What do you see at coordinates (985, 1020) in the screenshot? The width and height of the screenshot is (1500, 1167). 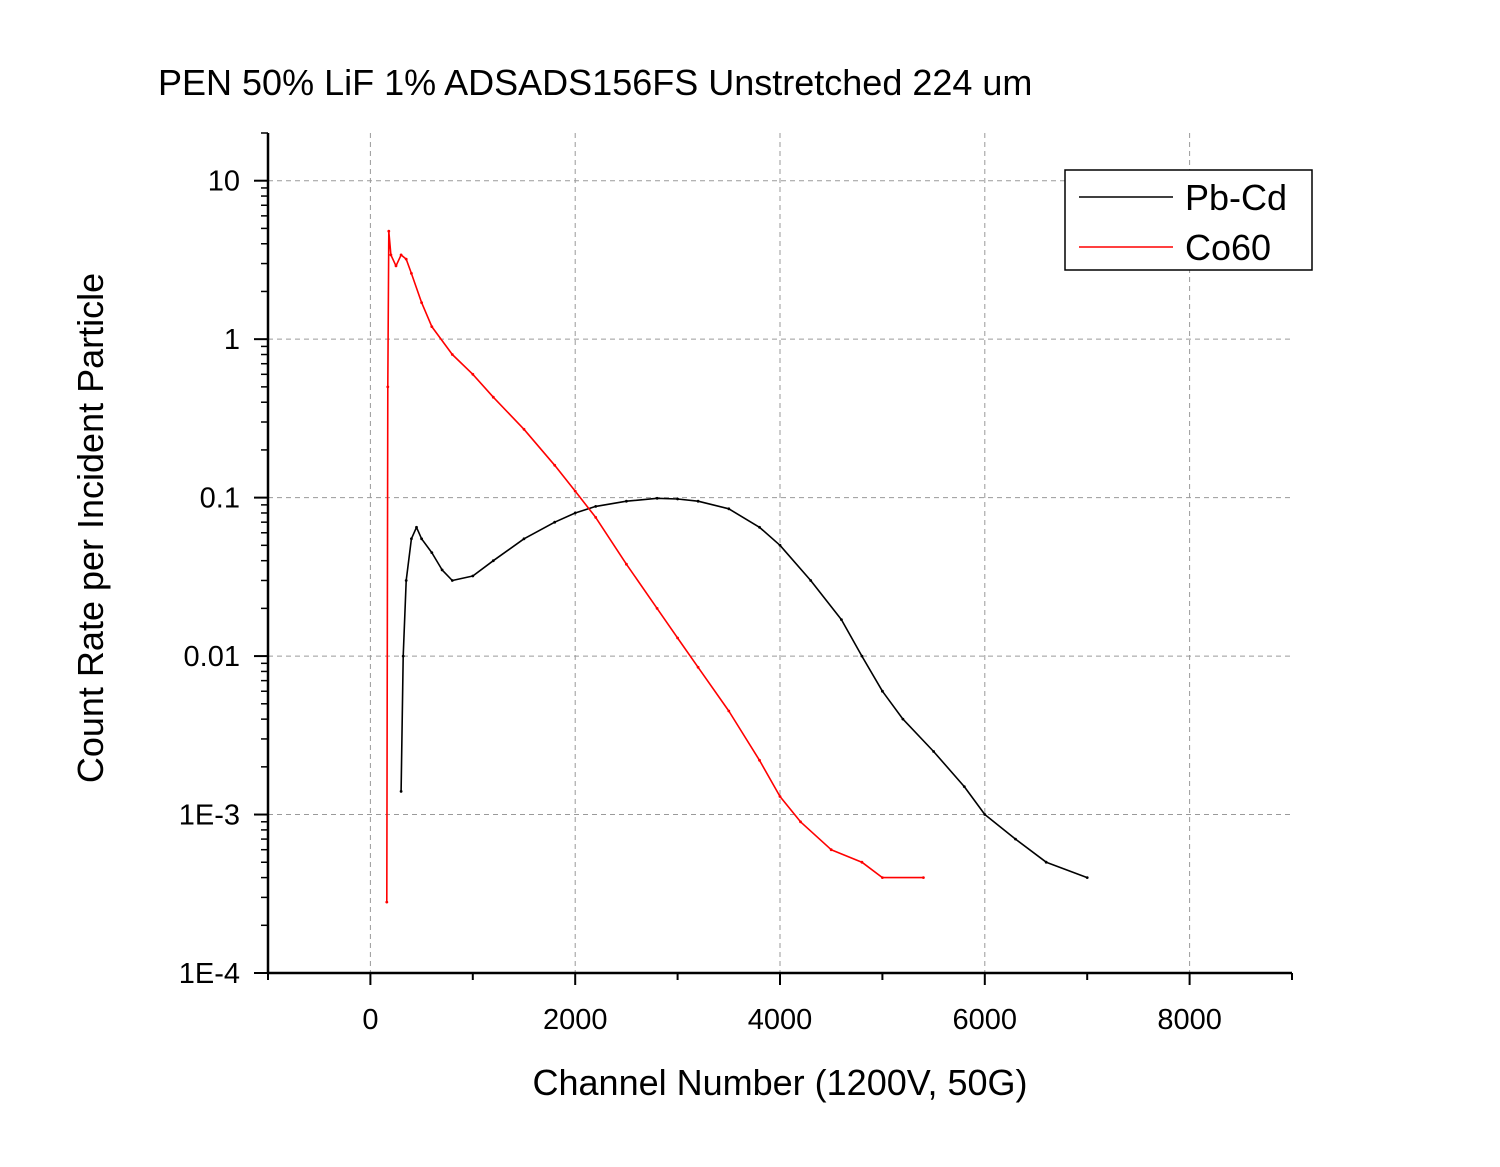 I see `x-tick-label: 6000` at bounding box center [985, 1020].